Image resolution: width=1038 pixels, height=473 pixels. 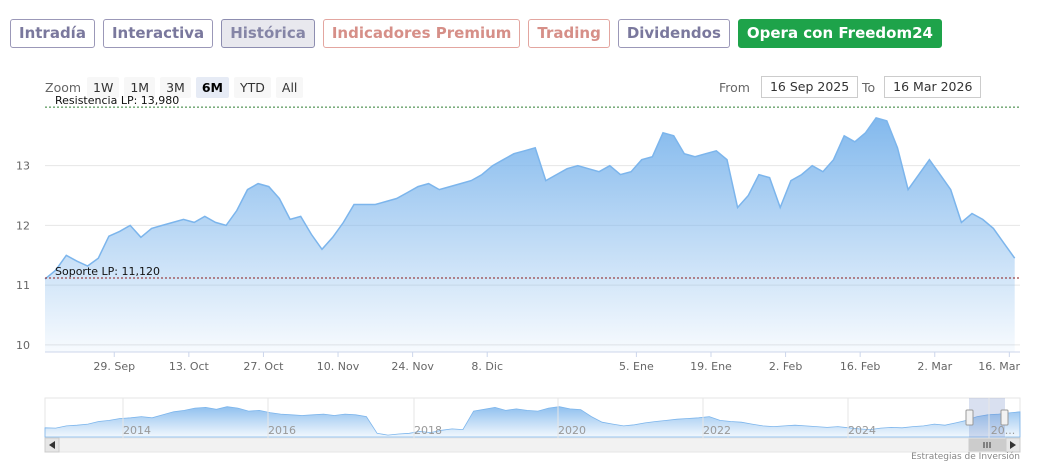 I want to click on navigator-right-handle, so click(x=1004, y=417).